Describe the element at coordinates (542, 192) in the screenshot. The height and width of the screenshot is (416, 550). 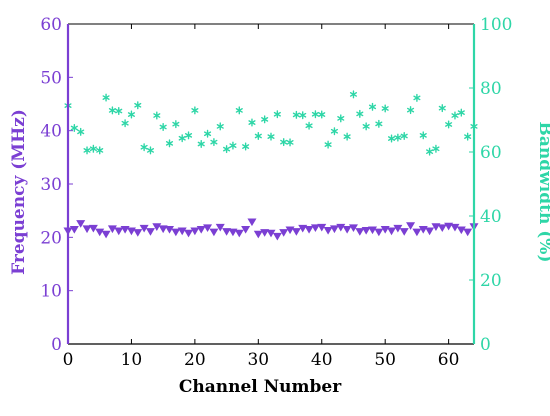
I see `right-y-axis-title: Bandwidth (%)` at that location.